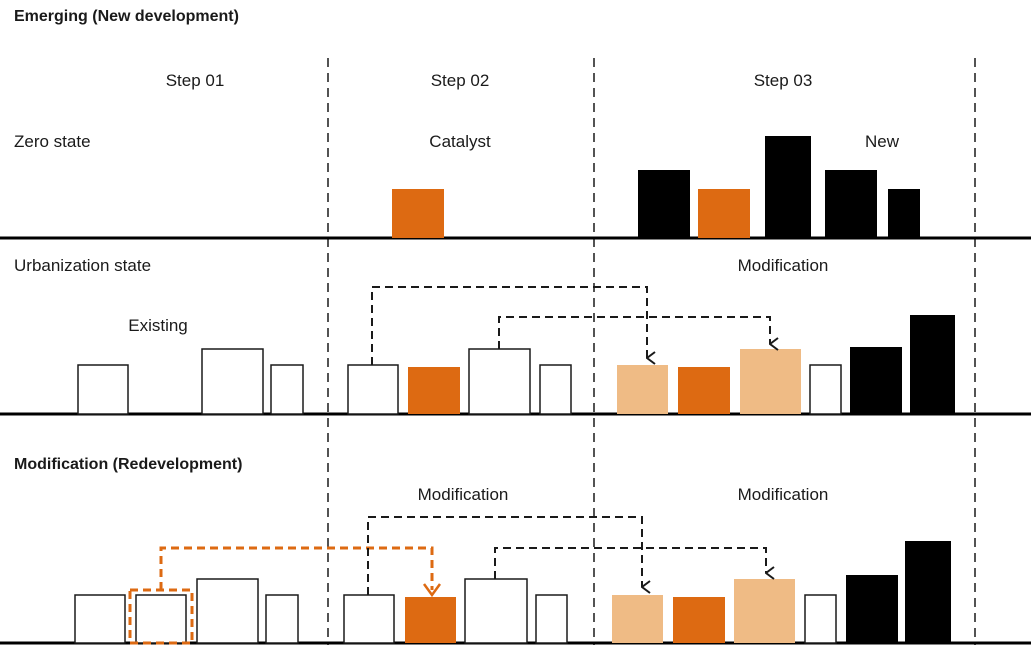  I want to click on step-label-02: Step 02, so click(460, 80).